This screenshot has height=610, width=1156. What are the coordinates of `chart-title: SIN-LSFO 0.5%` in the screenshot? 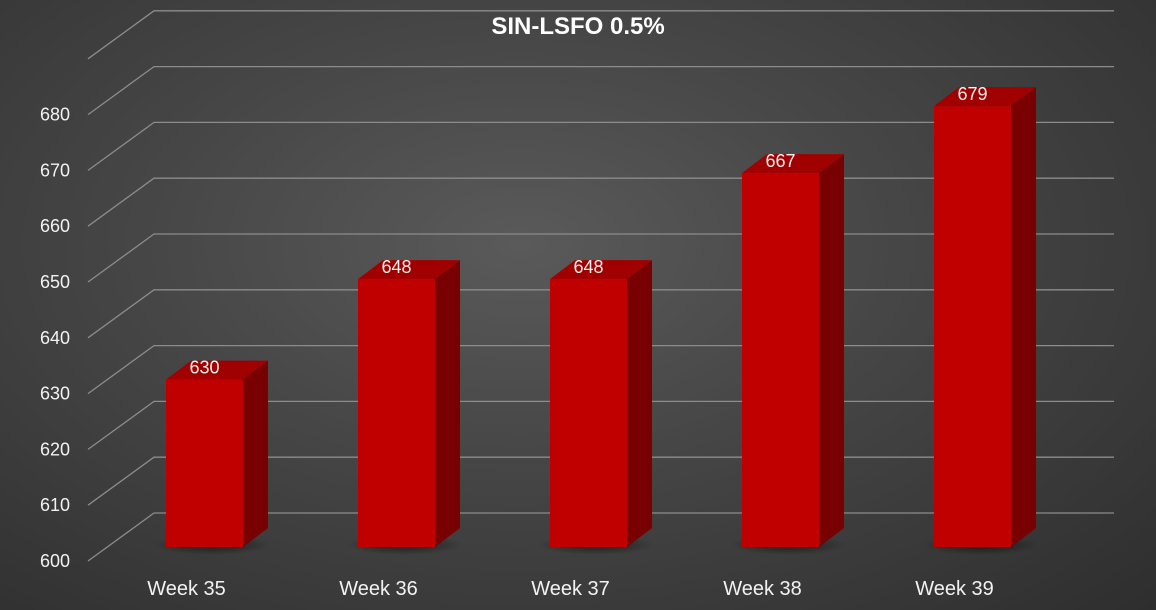 It's located at (577, 26).